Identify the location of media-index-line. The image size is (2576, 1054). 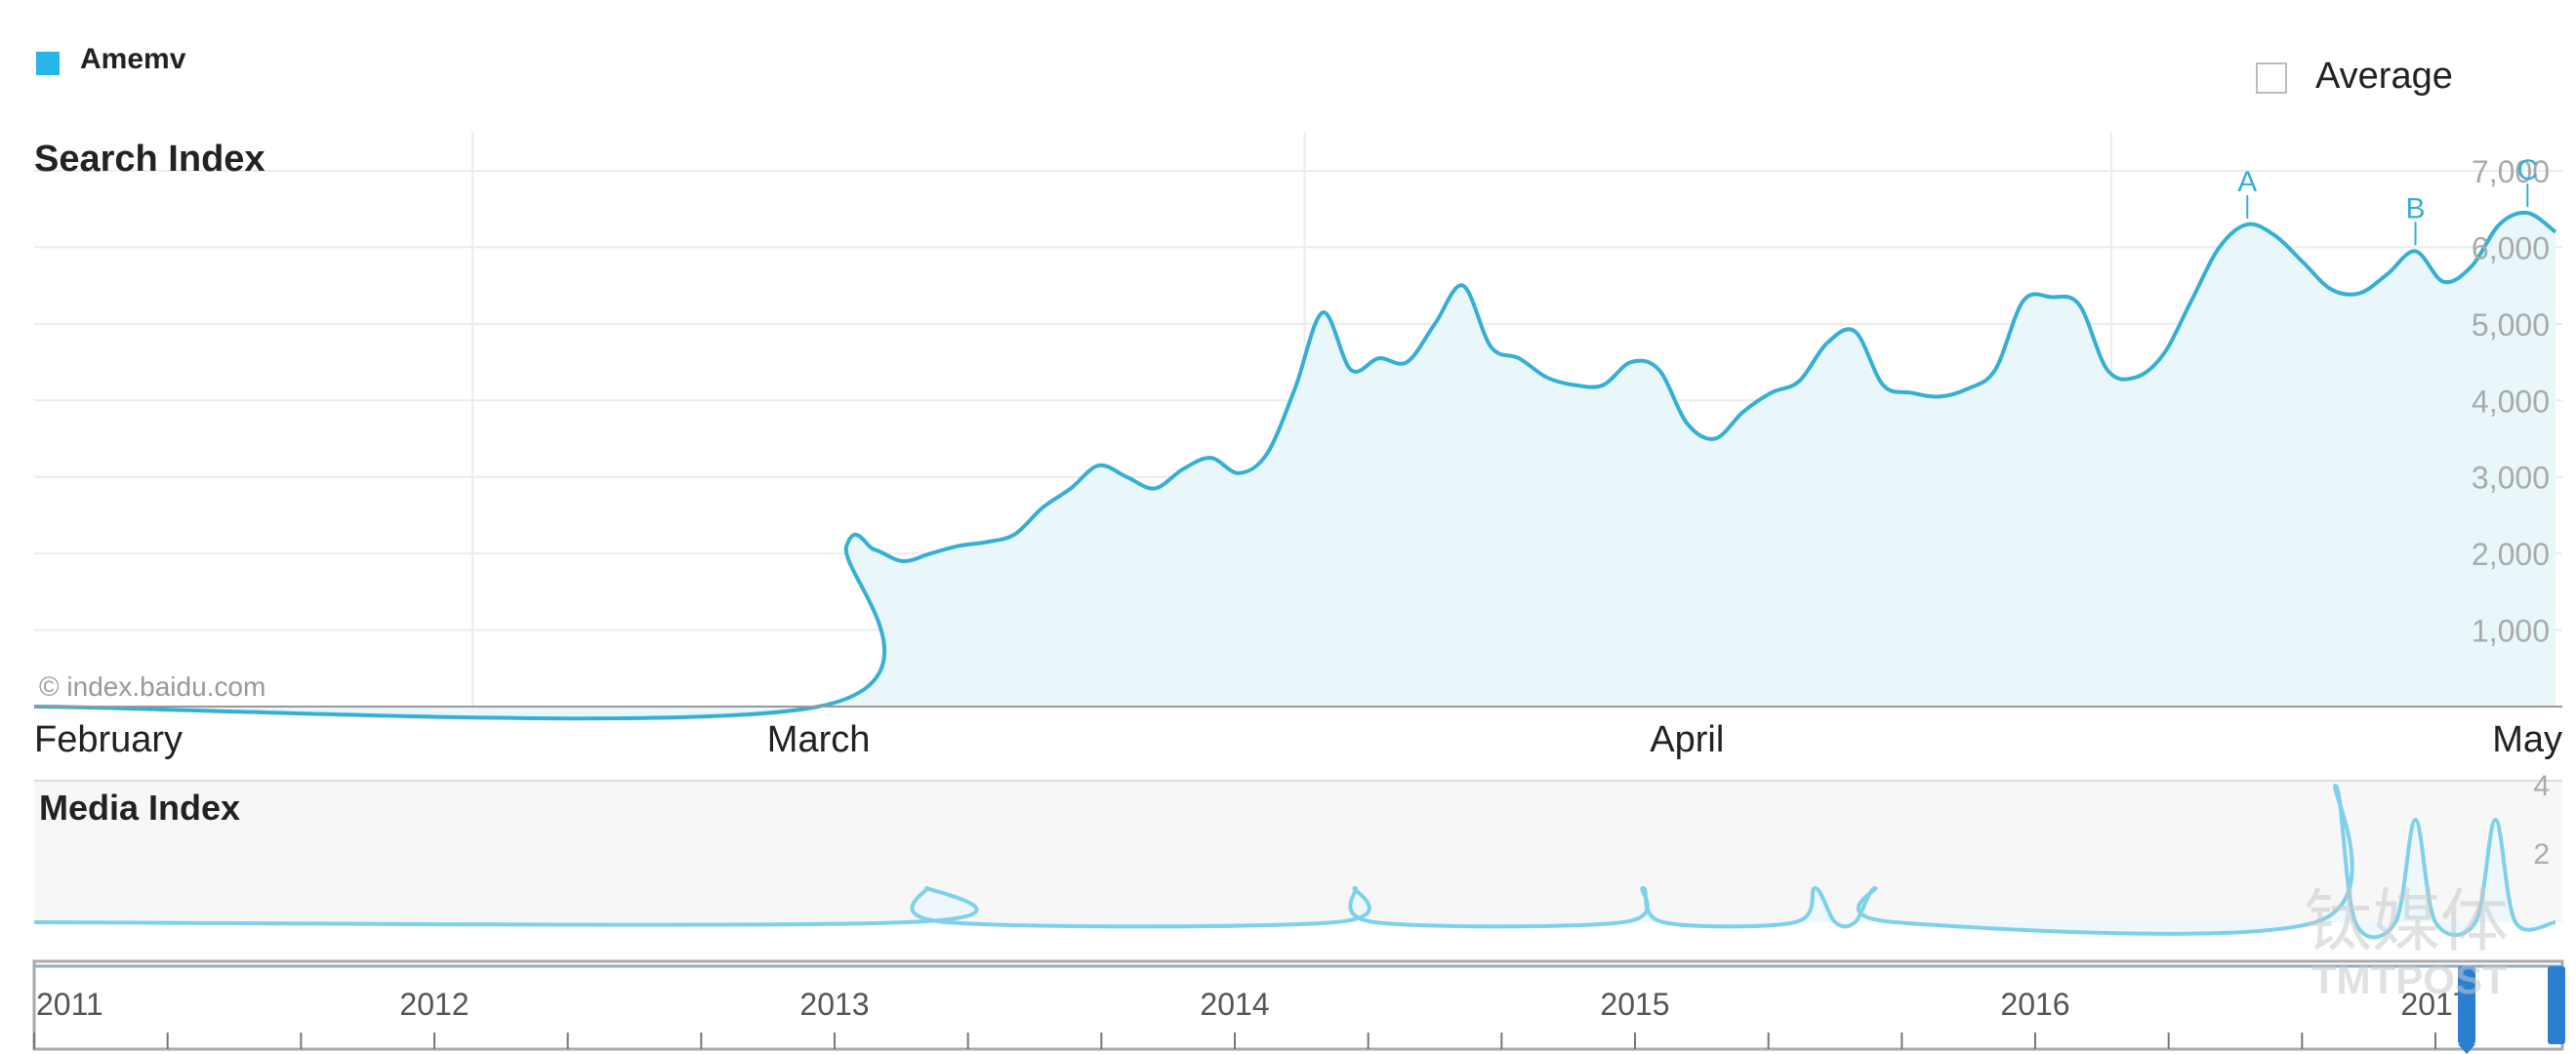
(1294, 861).